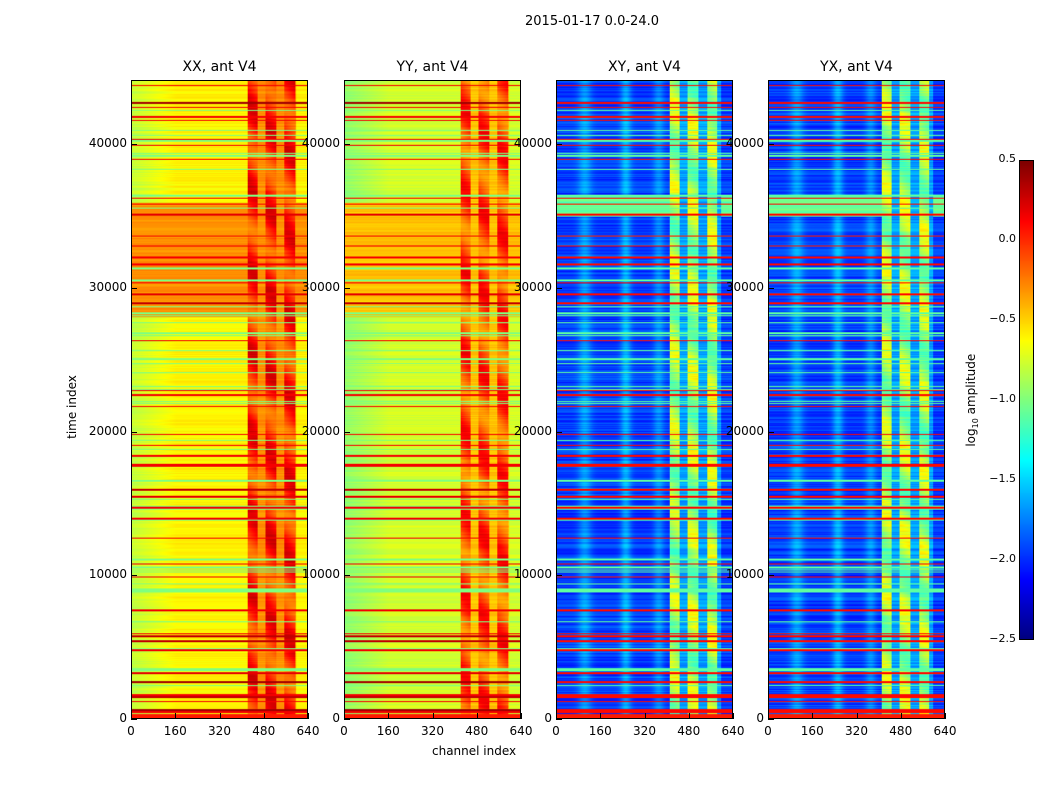  I want to click on colorbar-tick-label: −2.5, so click(1002, 638).